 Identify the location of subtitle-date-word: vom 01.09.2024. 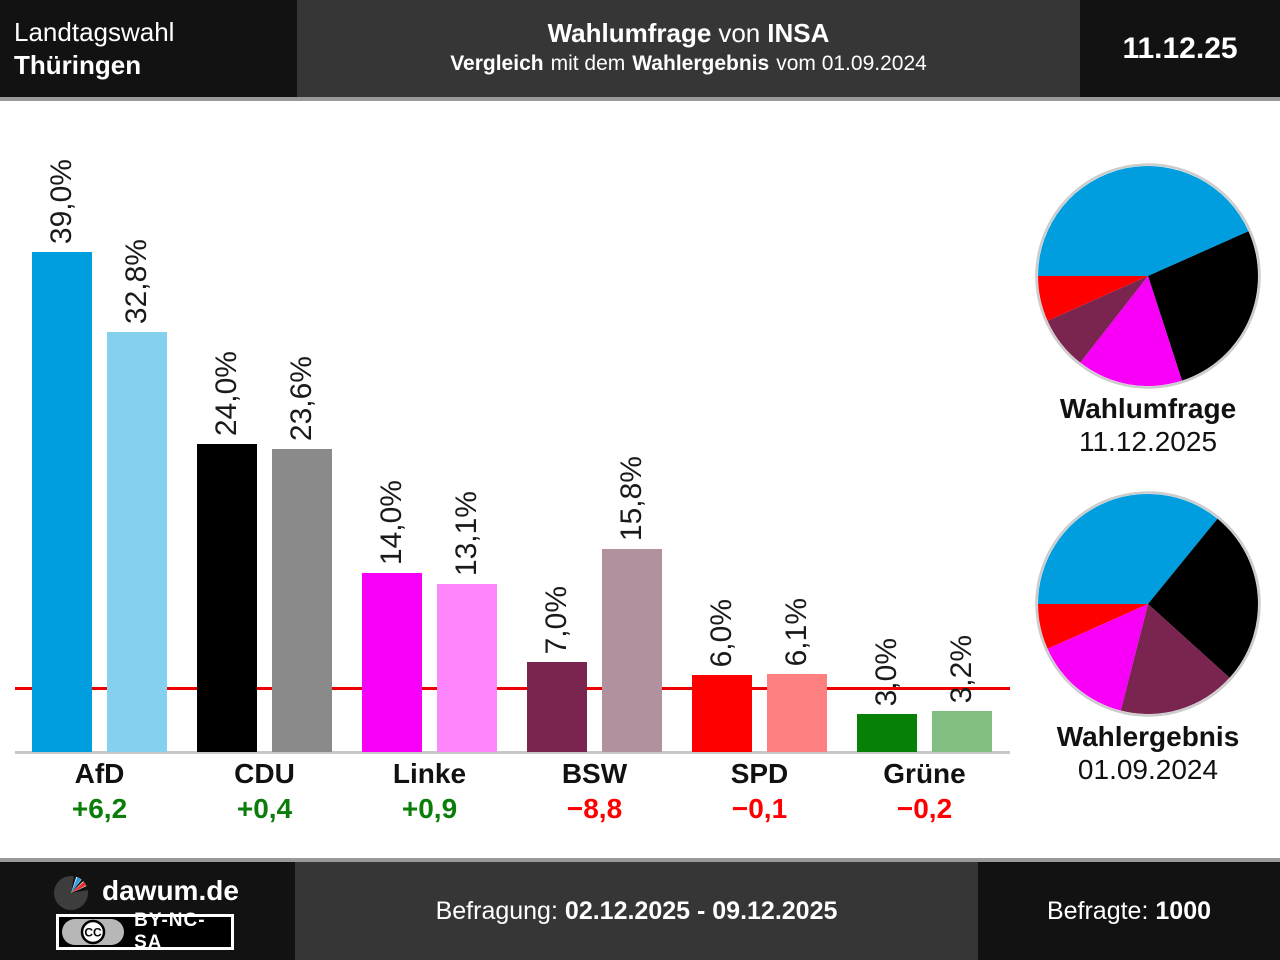
(851, 63).